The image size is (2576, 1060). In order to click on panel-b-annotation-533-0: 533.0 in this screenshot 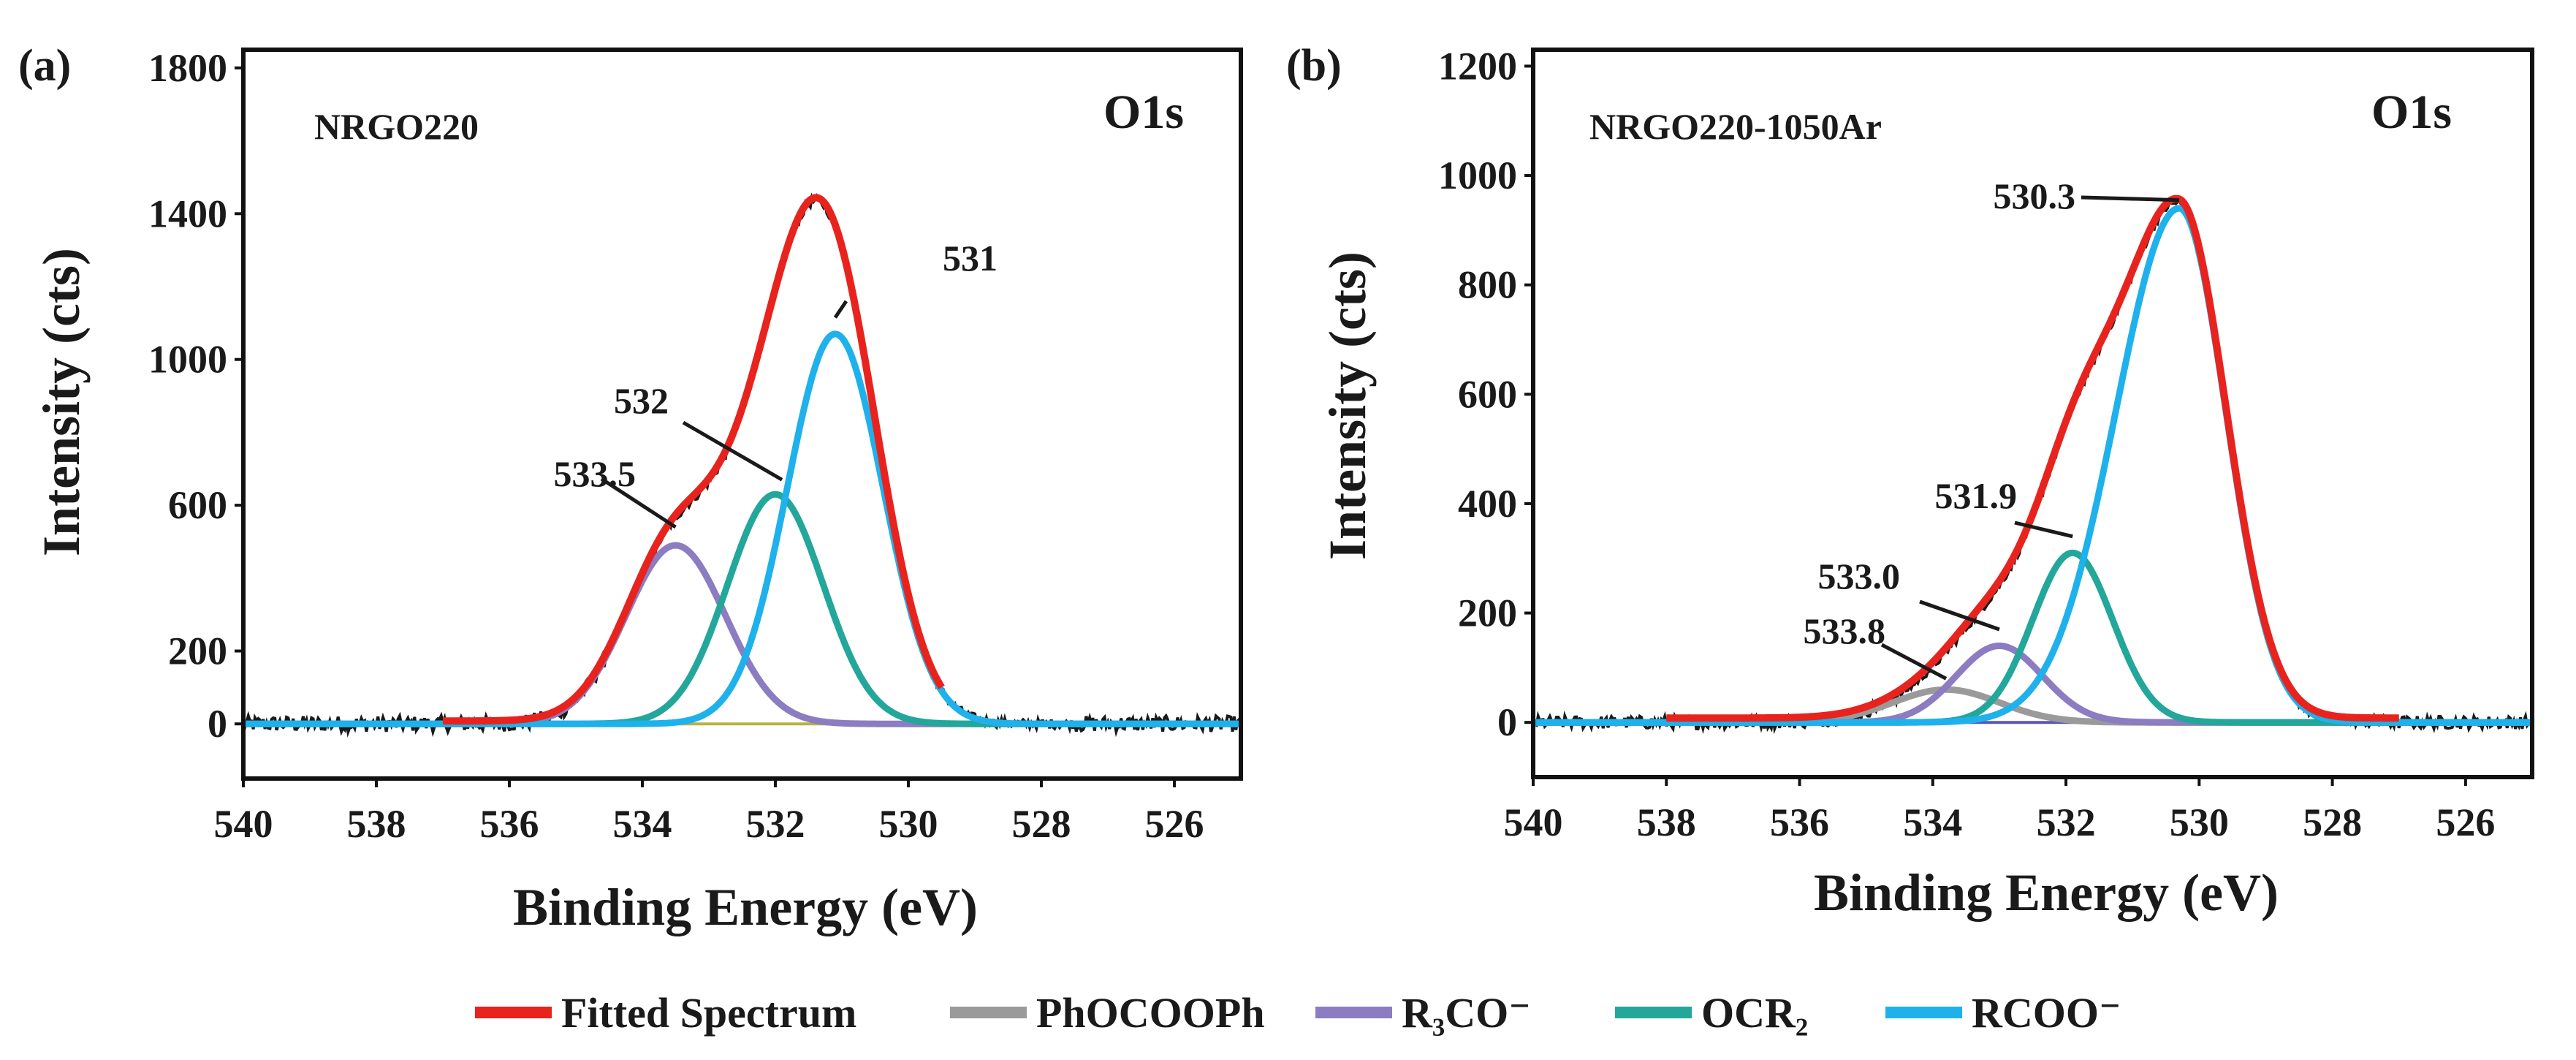, I will do `click(1859, 576)`.